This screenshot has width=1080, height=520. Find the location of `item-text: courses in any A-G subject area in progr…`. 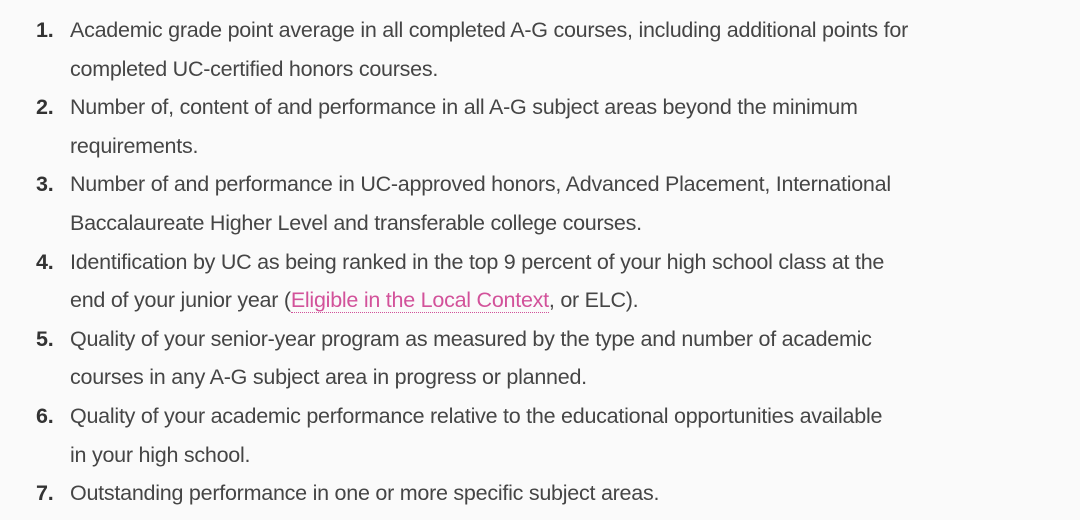

item-text: courses in any A-G subject area in progr… is located at coordinates (328, 377).